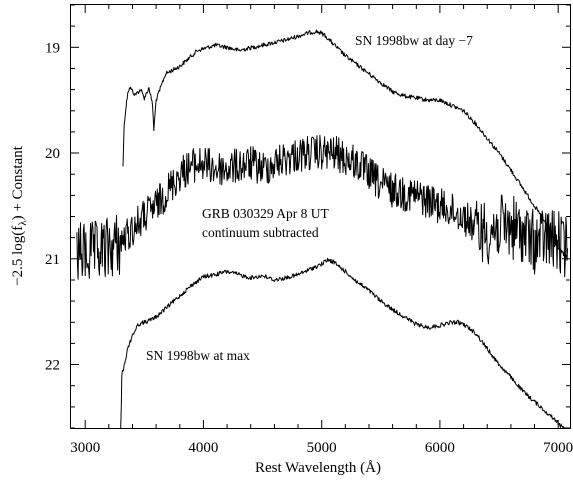 This screenshot has height=480, width=573. What do you see at coordinates (558, 448) in the screenshot?
I see `x-tick-label: 7000` at bounding box center [558, 448].